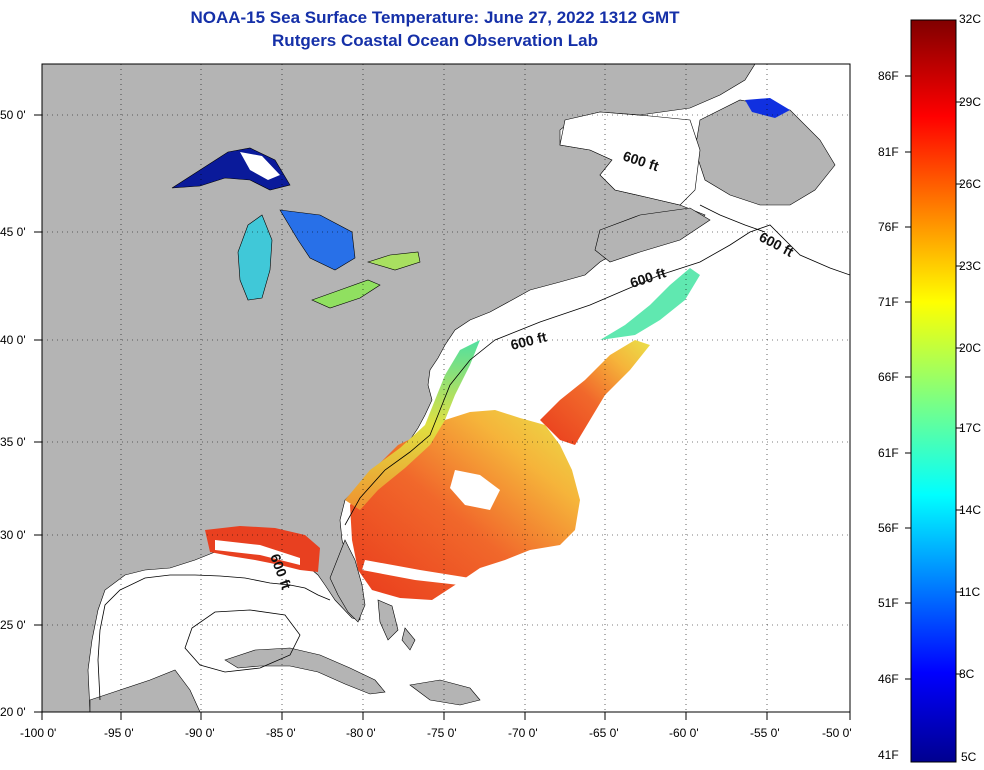 The height and width of the screenshot is (770, 984). I want to click on gulf-600ft-contour, so click(214, 637).